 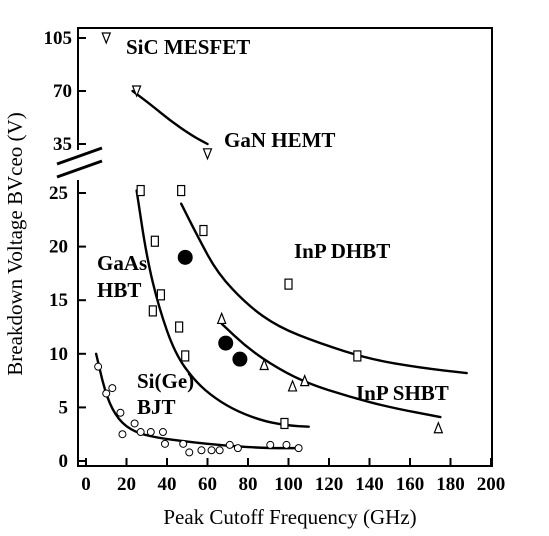 I want to click on x-axis-ticks: 0 20 40 60 80 100 120 140 160 180 200, so click(x=293, y=476).